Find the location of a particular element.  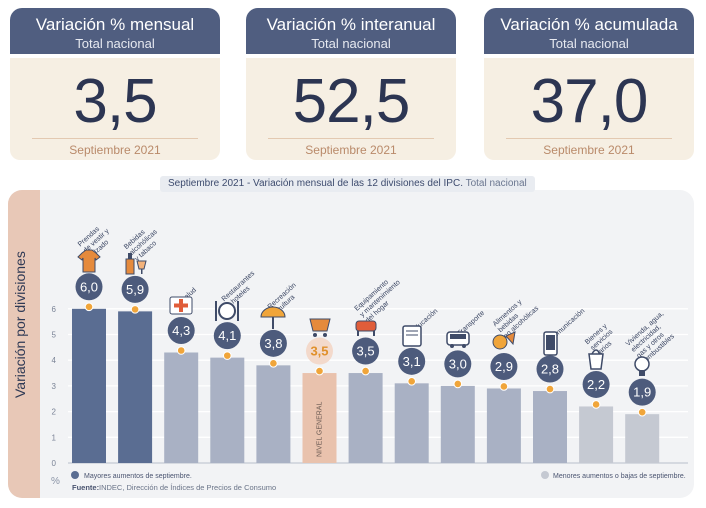

book-icon is located at coordinates (412, 335).